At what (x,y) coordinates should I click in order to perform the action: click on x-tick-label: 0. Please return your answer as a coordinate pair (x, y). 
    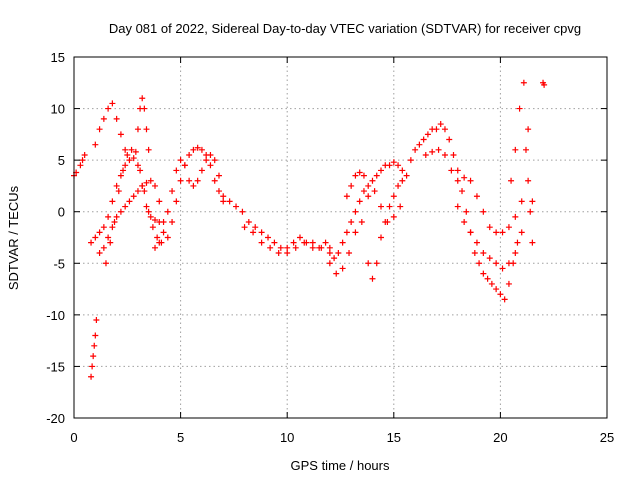
    Looking at the image, I should click on (73, 437).